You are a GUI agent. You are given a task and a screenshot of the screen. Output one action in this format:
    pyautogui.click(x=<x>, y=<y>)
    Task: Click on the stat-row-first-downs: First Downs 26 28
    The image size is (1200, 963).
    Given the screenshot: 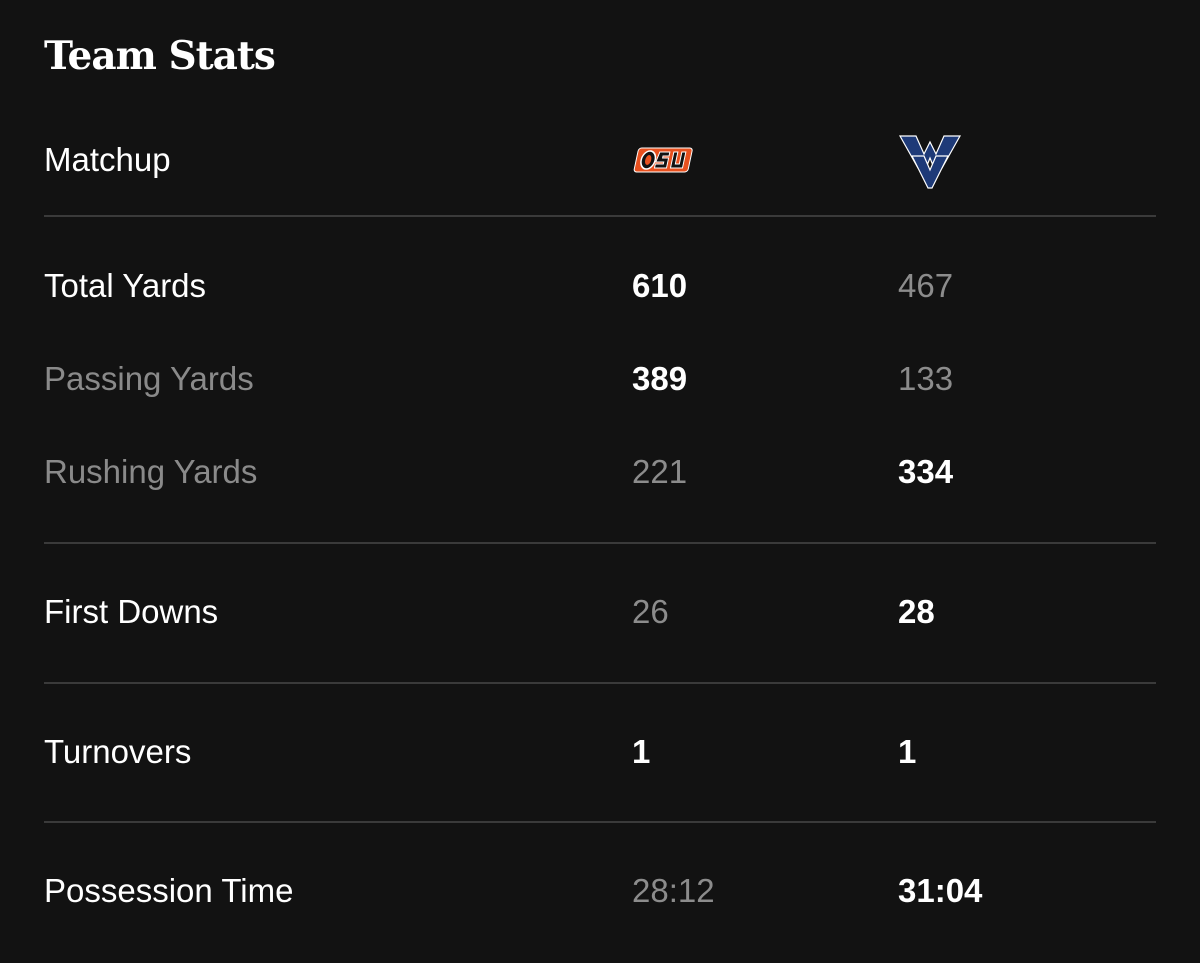 What is the action you would take?
    pyautogui.click(x=600, y=612)
    